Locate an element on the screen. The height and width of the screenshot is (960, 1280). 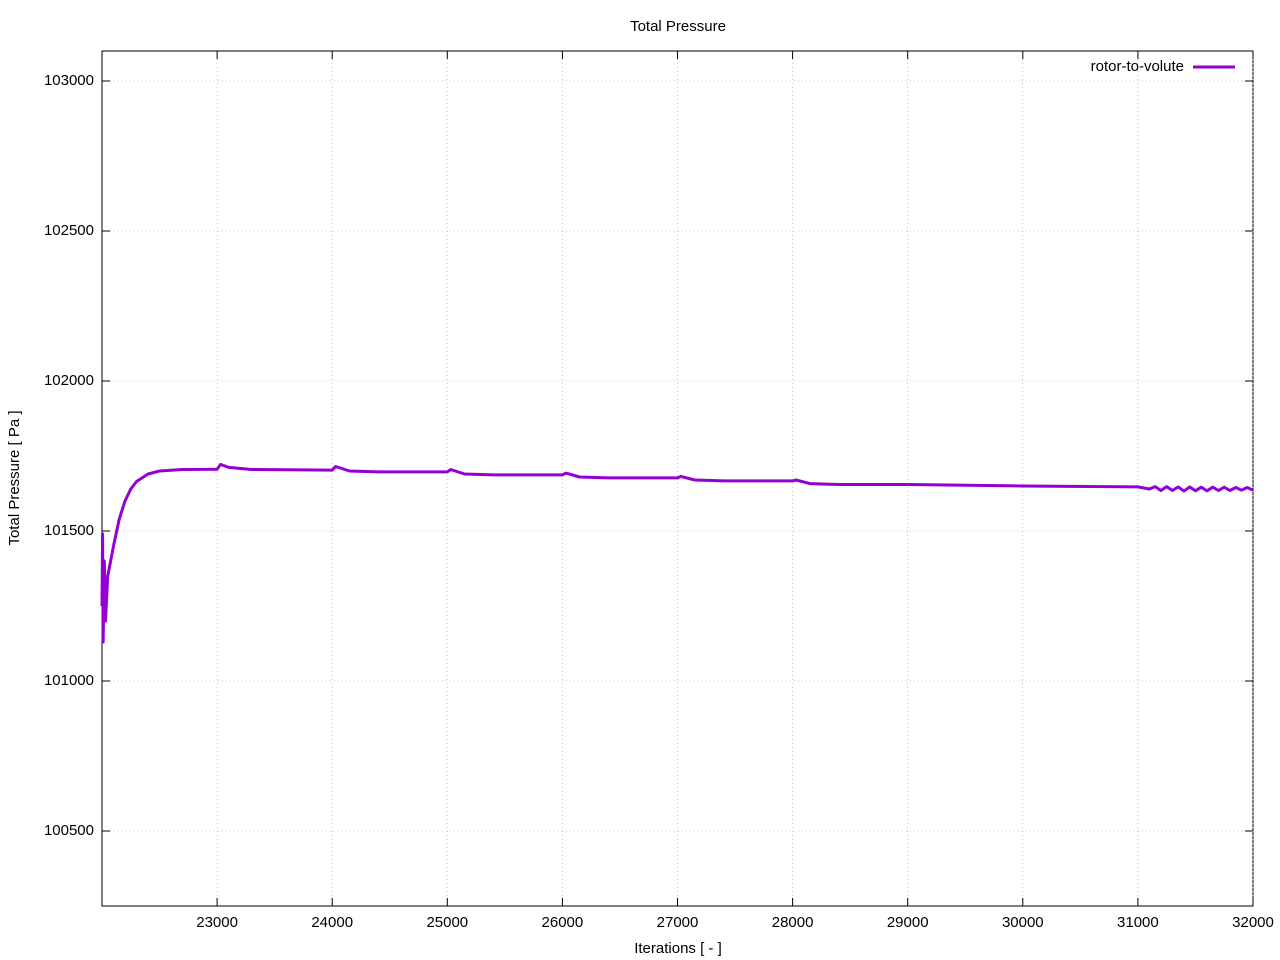
x-tick-label: 31000 is located at coordinates (1138, 922).